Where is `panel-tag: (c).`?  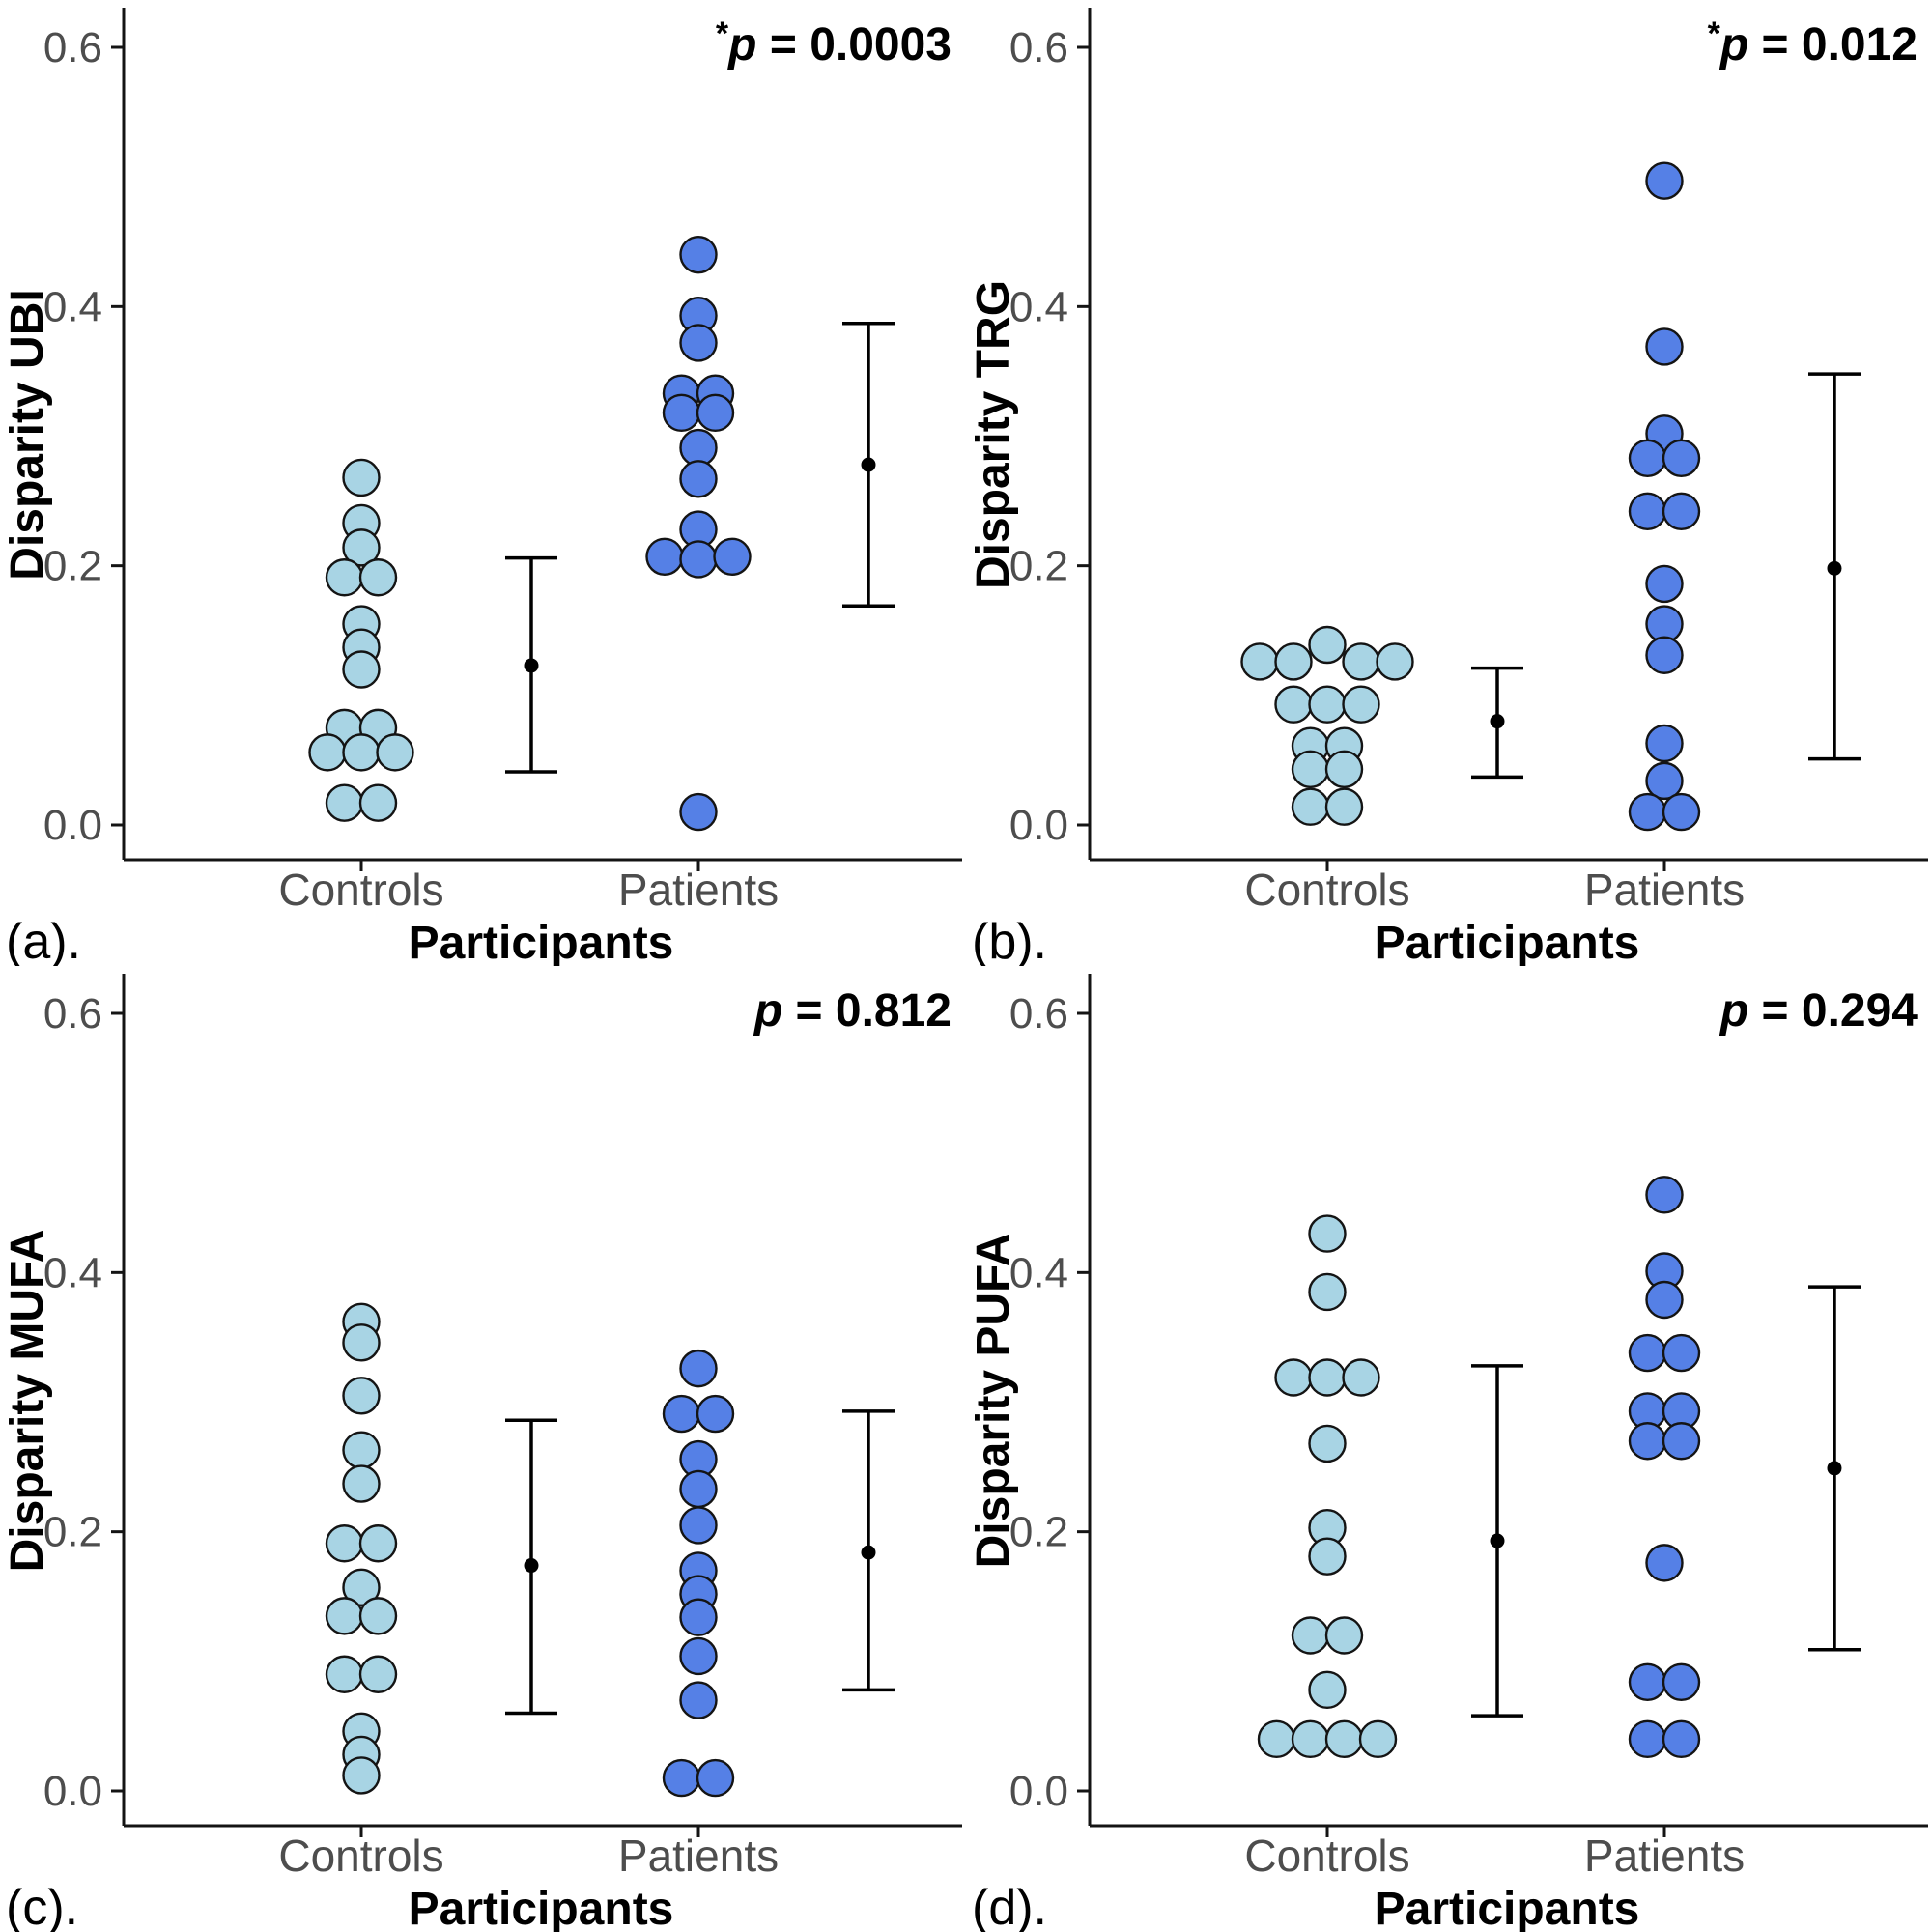 panel-tag: (c). is located at coordinates (42, 1906).